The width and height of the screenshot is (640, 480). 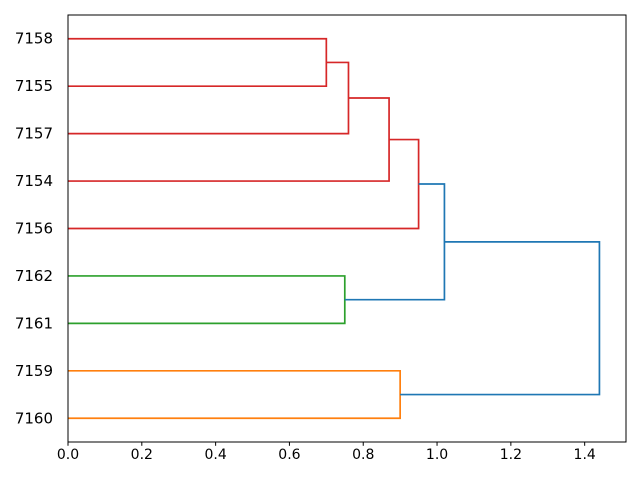 I want to click on leaf-label: 7159, so click(x=34, y=371).